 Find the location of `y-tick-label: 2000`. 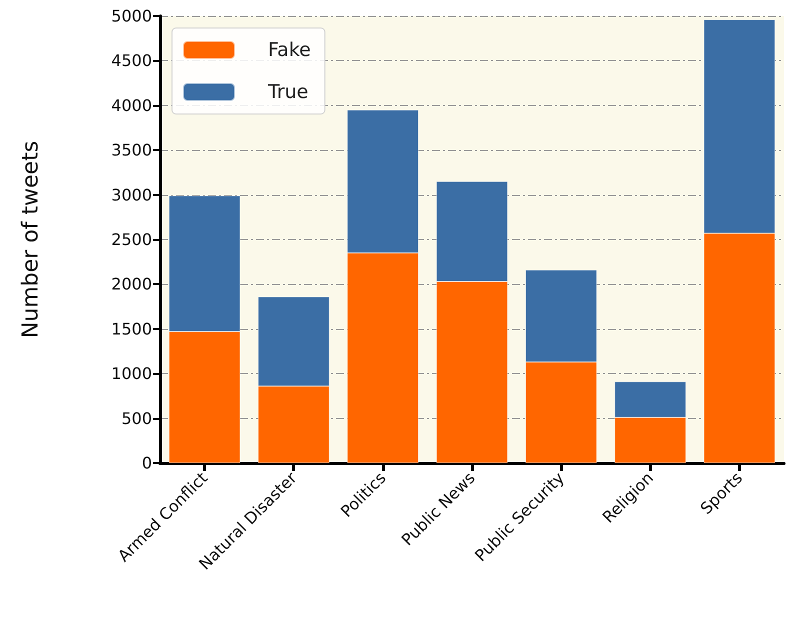

y-tick-label: 2000 is located at coordinates (131, 284).